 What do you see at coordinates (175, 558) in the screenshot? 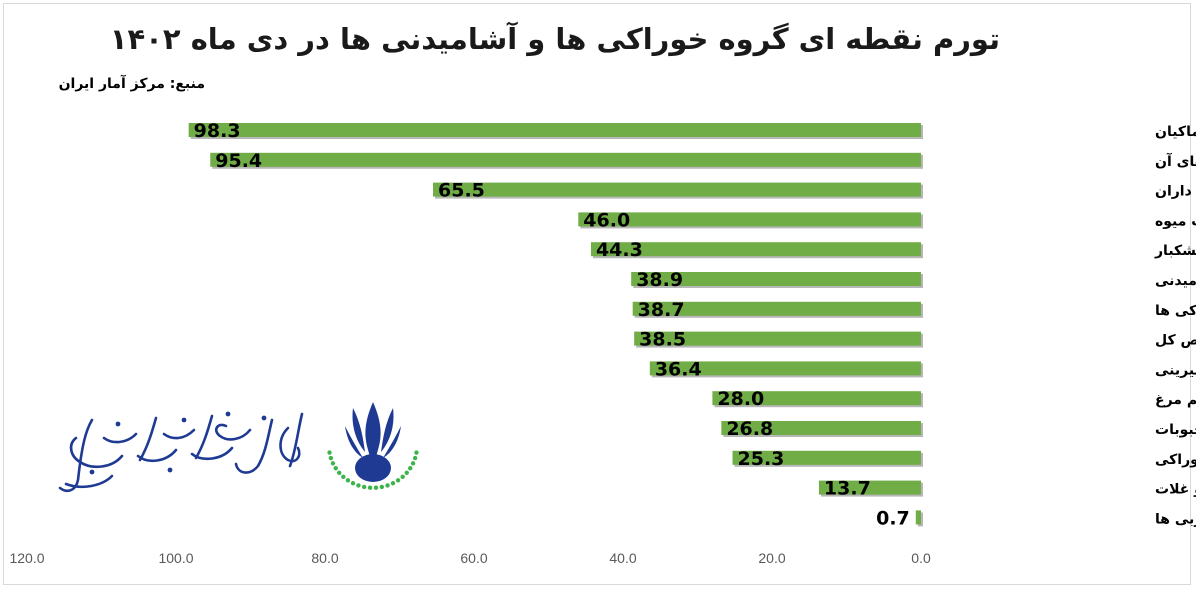
I see `x-tick-label: 100.0` at bounding box center [175, 558].